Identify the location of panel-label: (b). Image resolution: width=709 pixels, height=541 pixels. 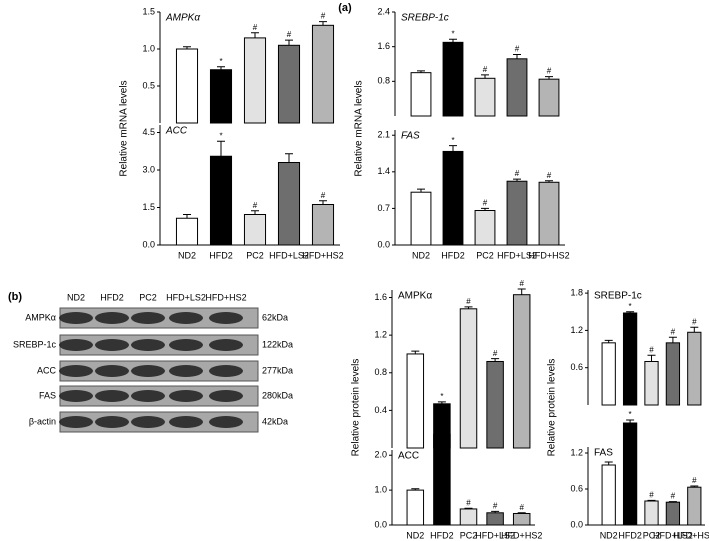
(15, 297).